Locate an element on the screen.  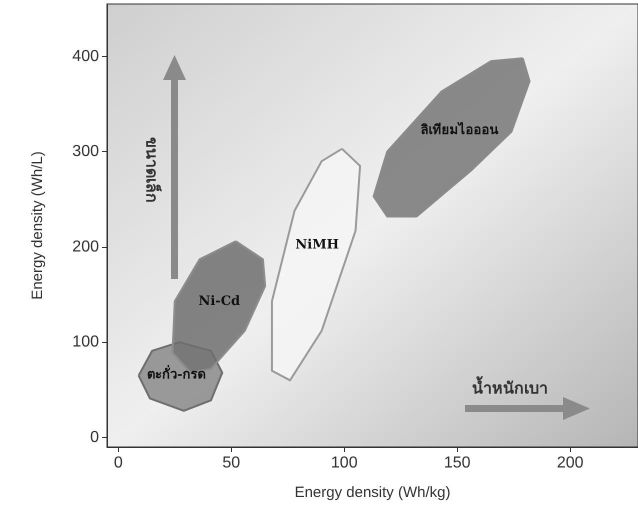
y-tick-label: 200 is located at coordinates (86, 247).